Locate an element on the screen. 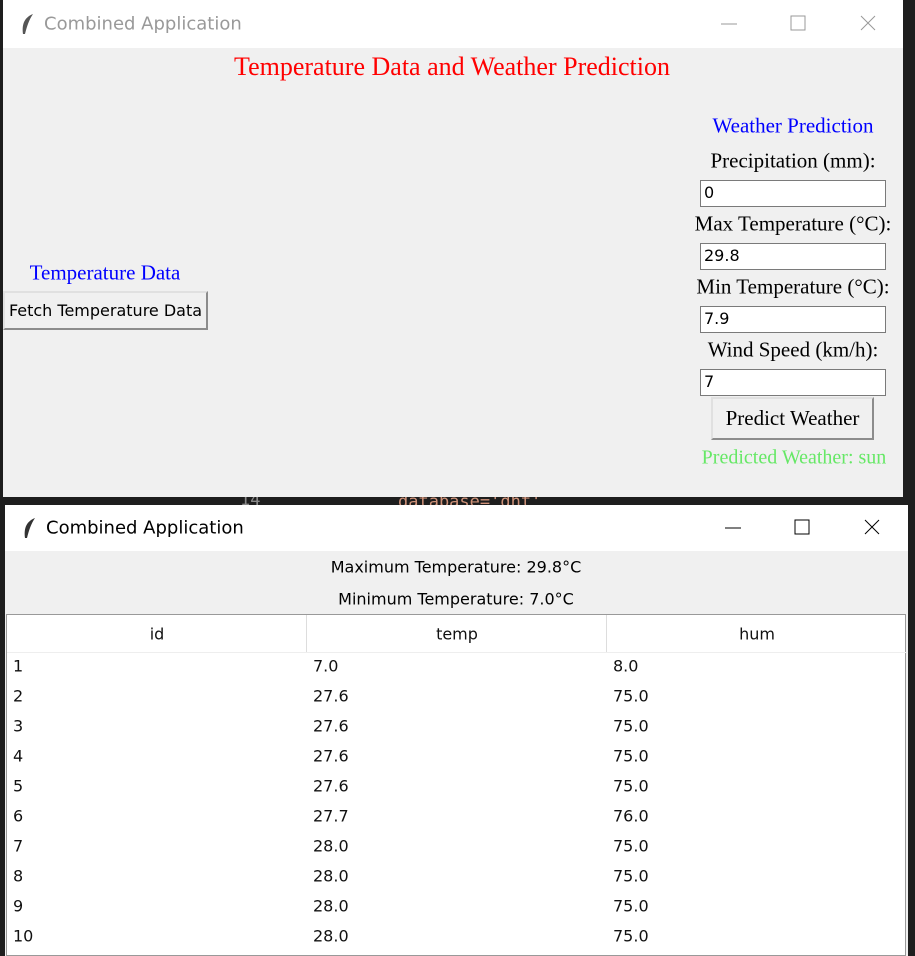  field-entry: 29.8 is located at coordinates (793, 256).